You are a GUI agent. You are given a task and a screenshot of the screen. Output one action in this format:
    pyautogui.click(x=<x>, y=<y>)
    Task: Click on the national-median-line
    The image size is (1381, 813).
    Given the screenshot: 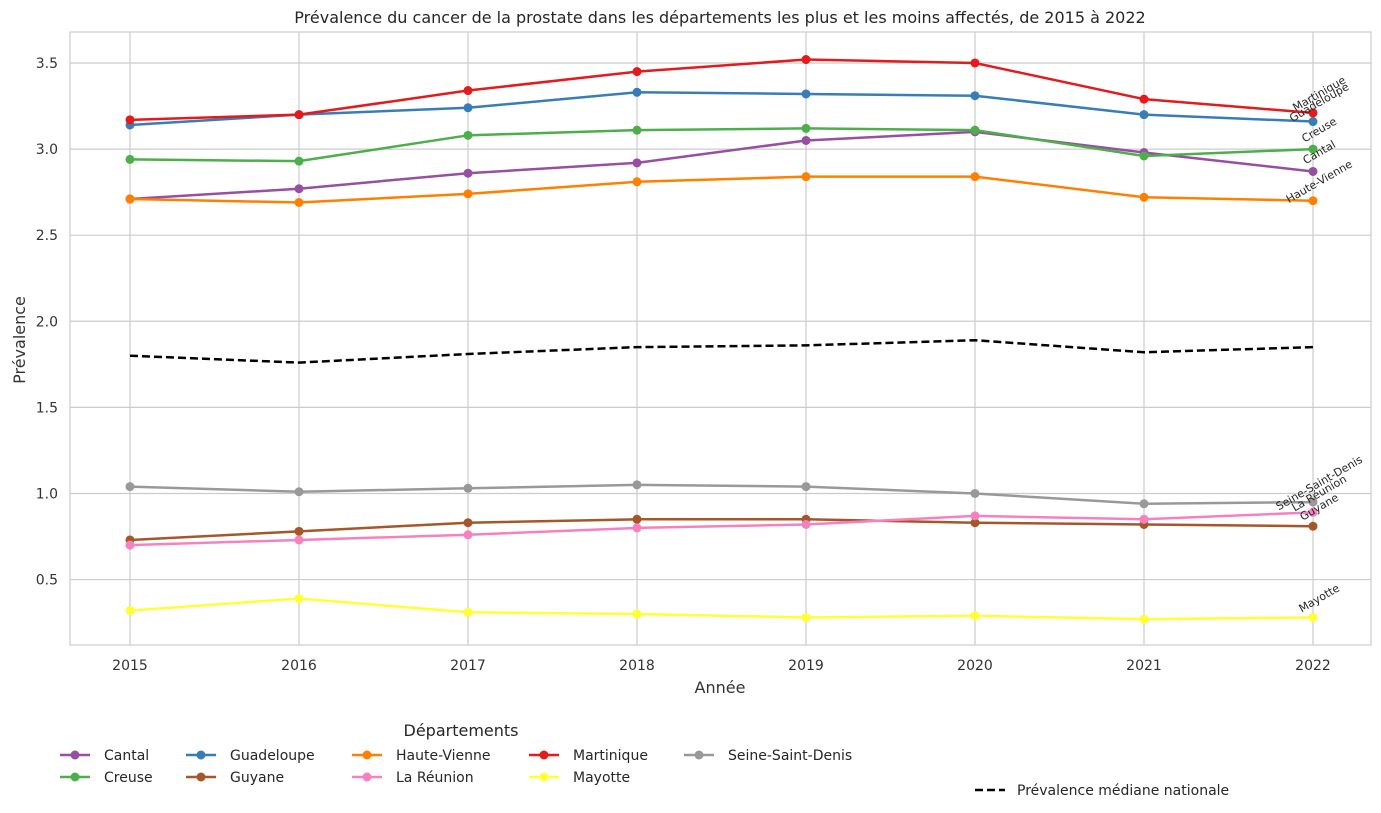 What is the action you would take?
    pyautogui.click(x=721, y=351)
    